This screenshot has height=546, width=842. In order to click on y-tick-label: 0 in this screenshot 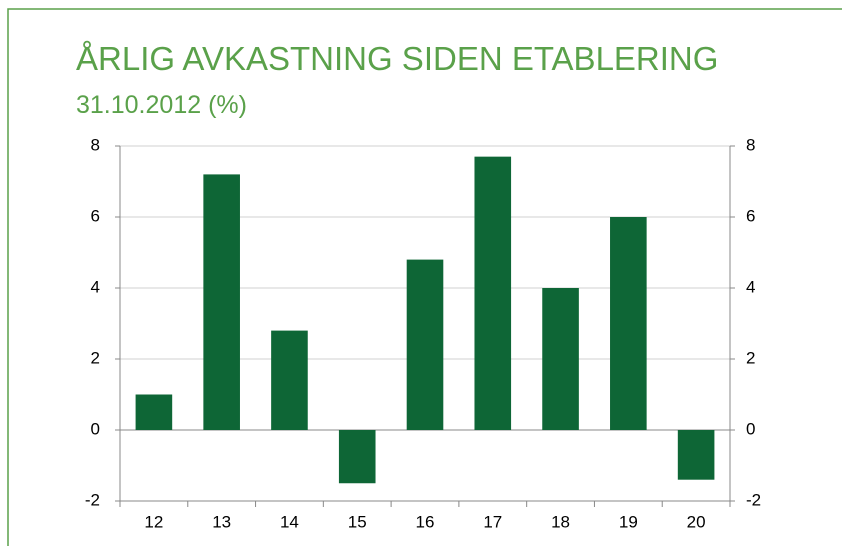, I will do `click(95, 428)`.